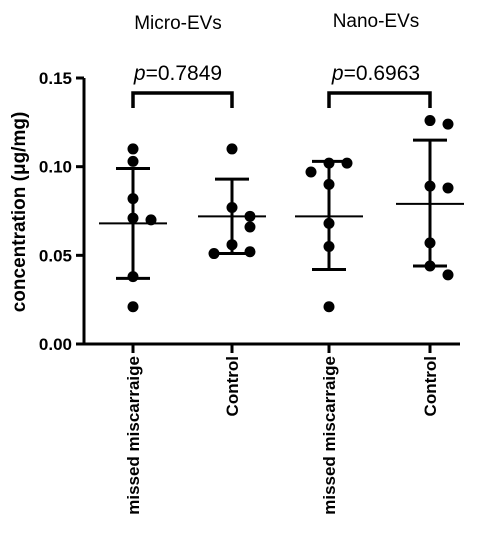 The image size is (488, 550). What do you see at coordinates (19, 212) in the screenshot?
I see `y-axis-label: concentration (μg/mg)` at bounding box center [19, 212].